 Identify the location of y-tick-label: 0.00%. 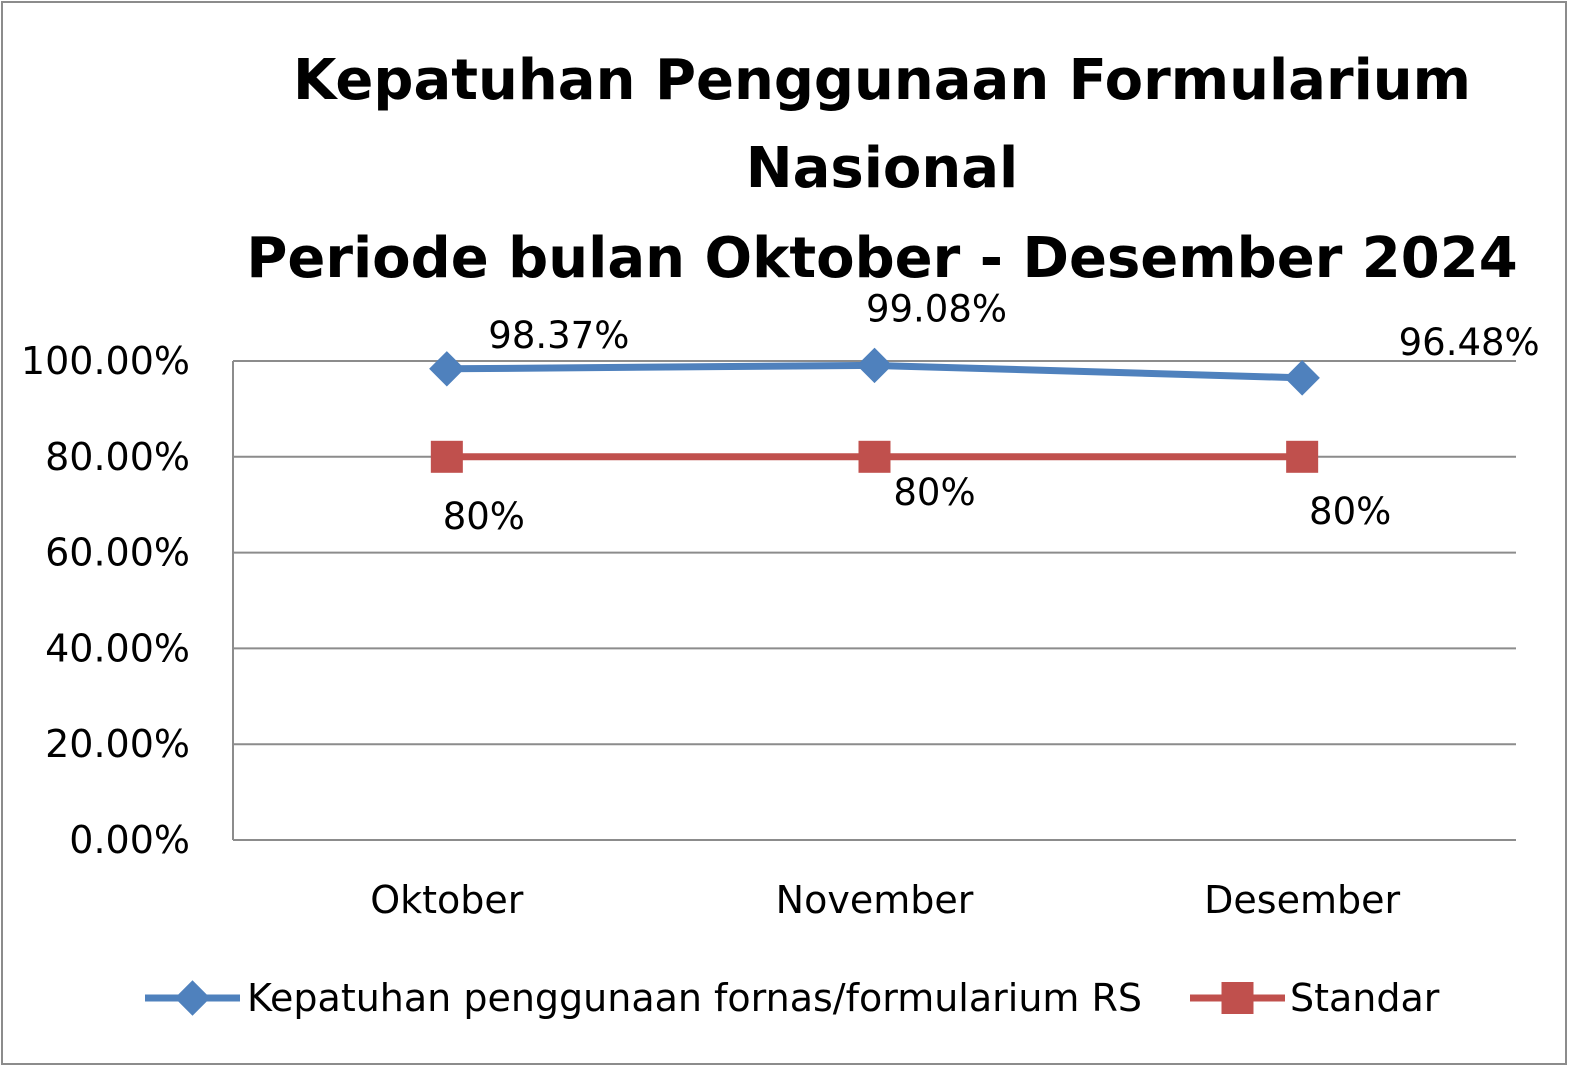
(129, 840).